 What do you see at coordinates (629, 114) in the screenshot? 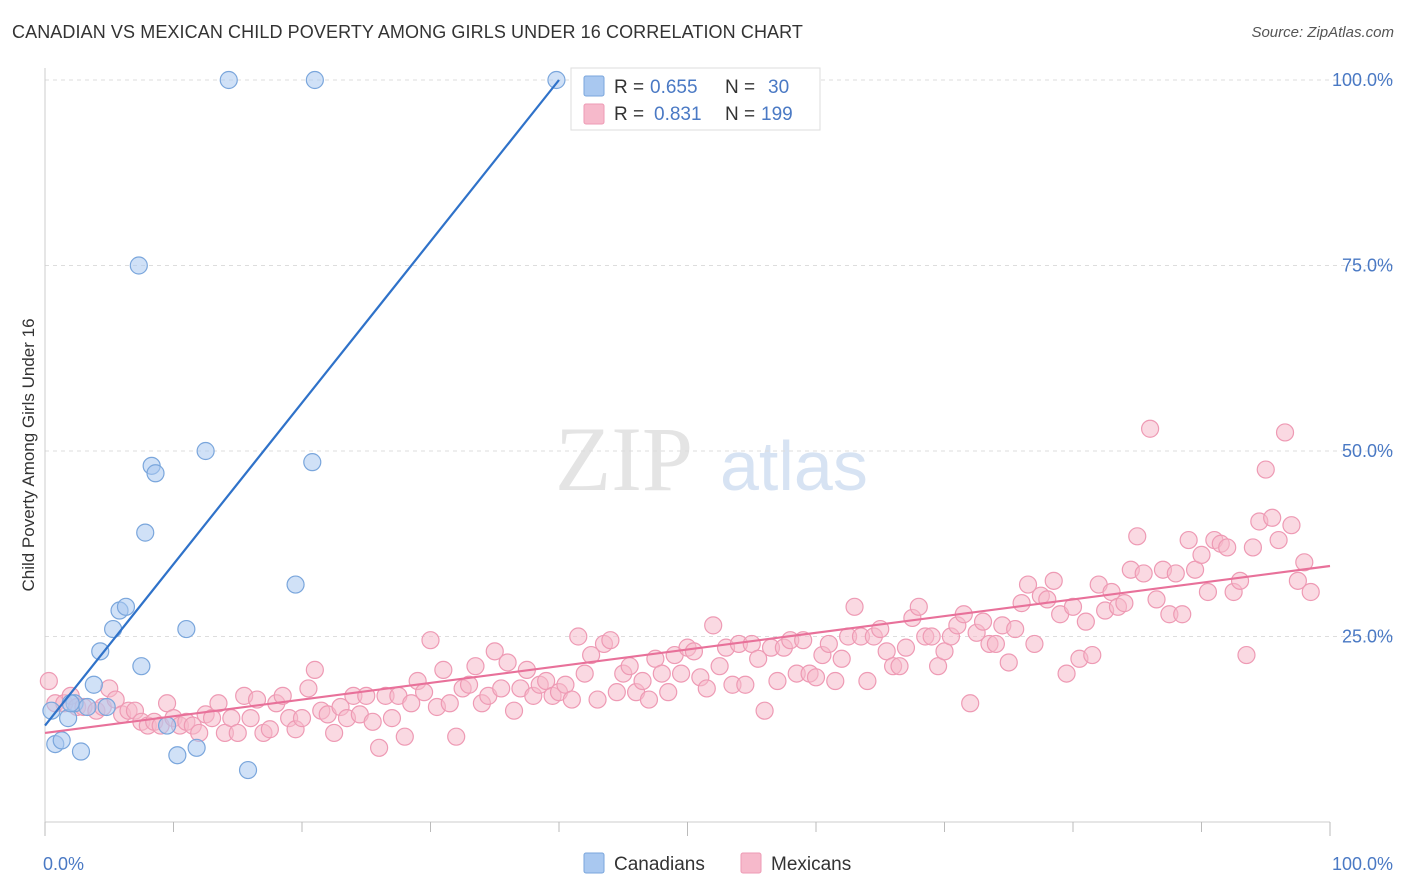
I see `legend-mexicans-r-label: R =` at bounding box center [629, 114].